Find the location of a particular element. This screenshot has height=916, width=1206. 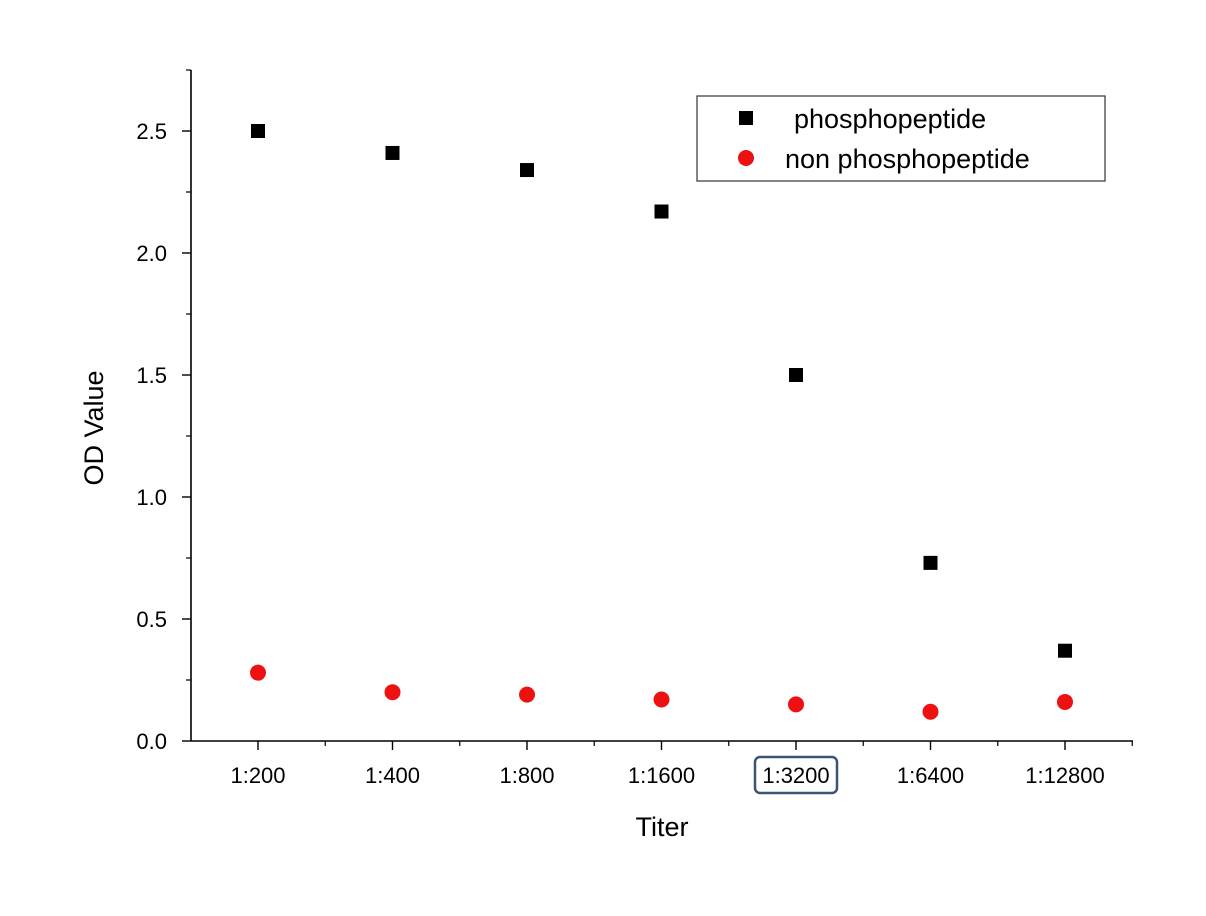

x-tick-label: 1:12800 is located at coordinates (1065, 775).